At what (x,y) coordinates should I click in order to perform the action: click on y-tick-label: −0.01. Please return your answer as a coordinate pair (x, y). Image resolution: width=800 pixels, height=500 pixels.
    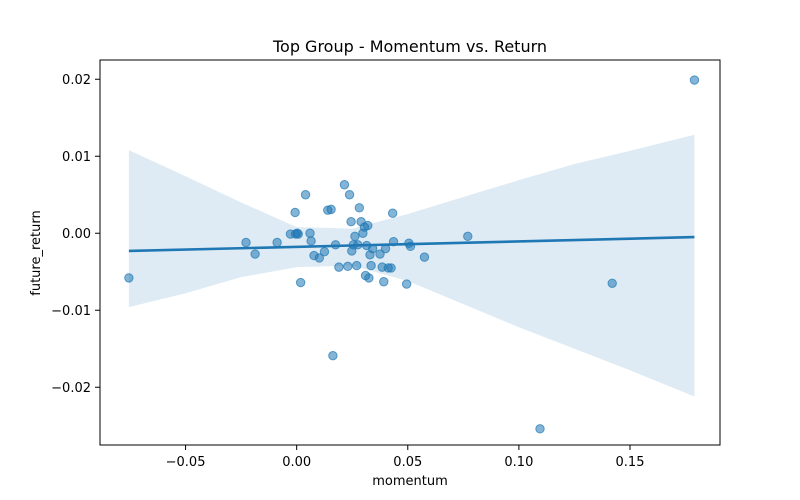
    Looking at the image, I should click on (71, 311).